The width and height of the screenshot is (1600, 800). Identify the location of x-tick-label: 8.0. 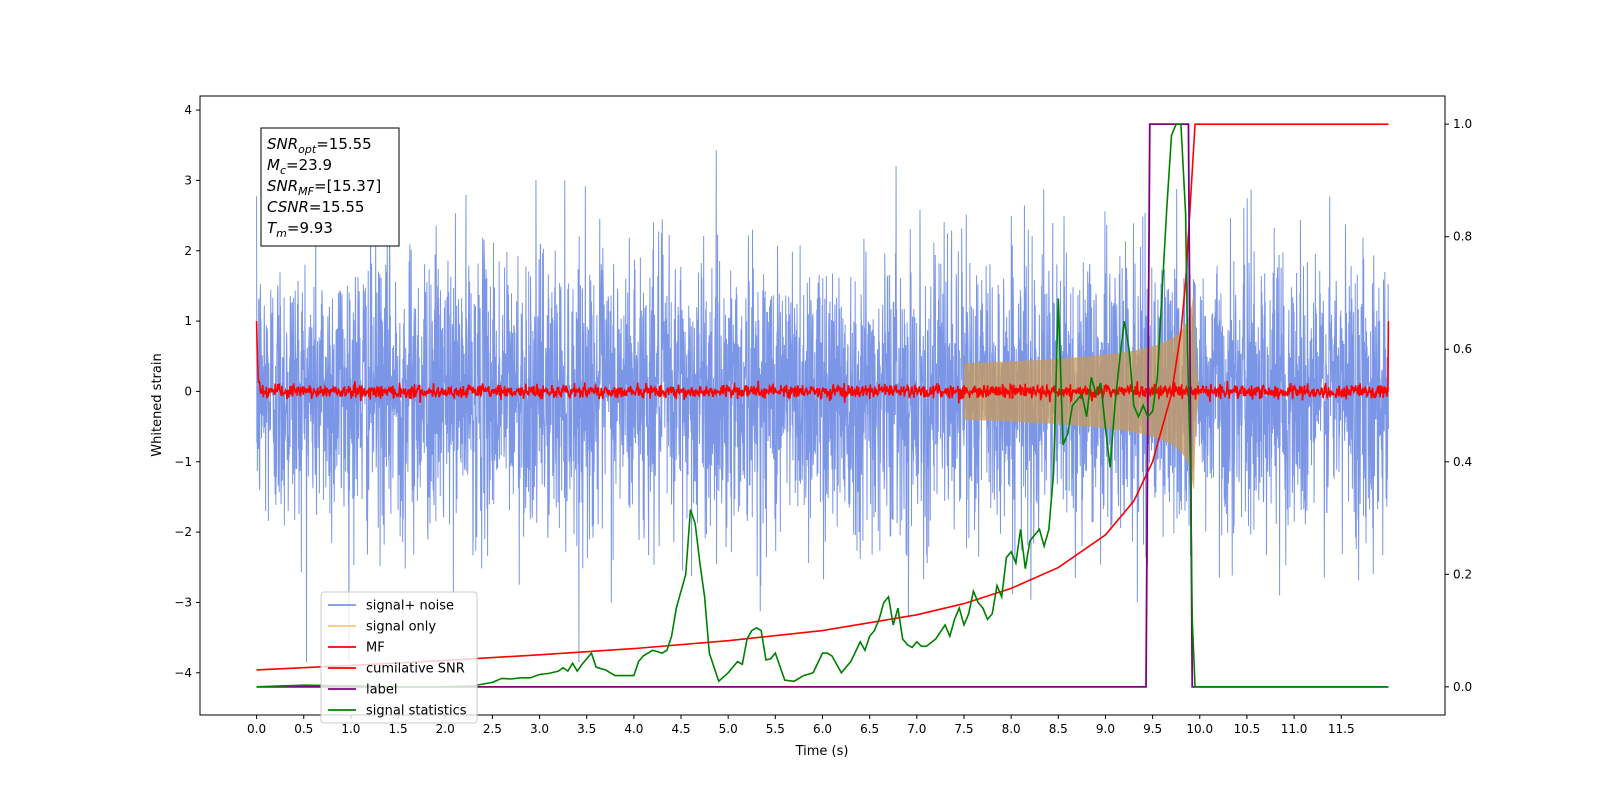
(1011, 729).